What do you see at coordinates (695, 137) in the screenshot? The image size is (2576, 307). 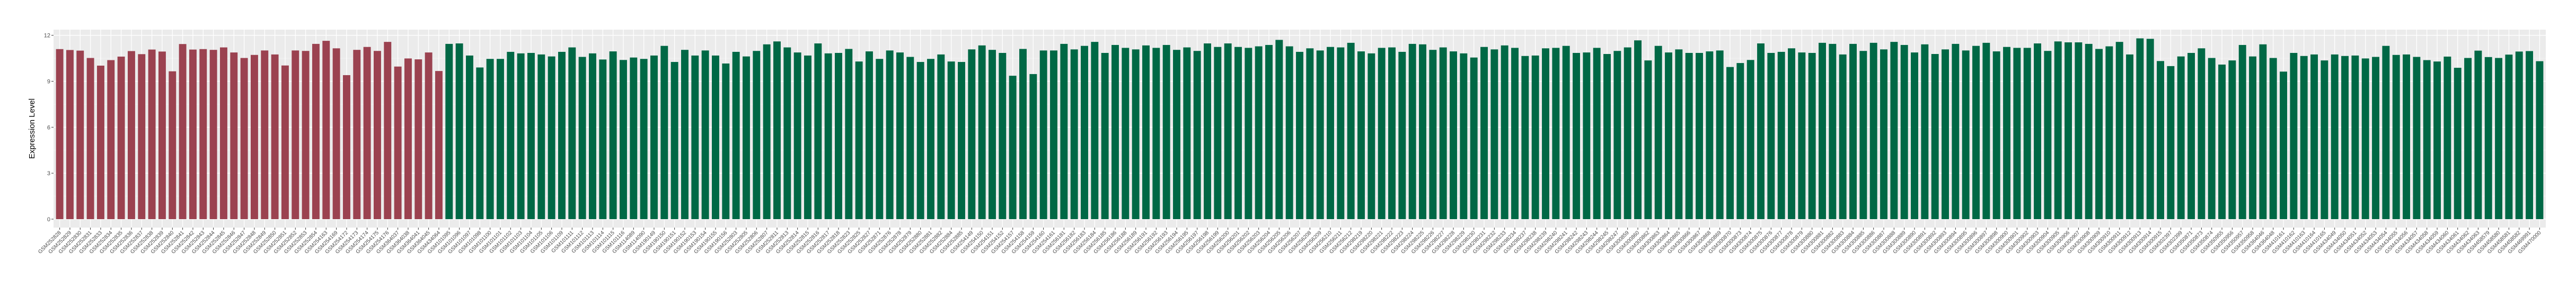 I see `bar-GSM190153` at bounding box center [695, 137].